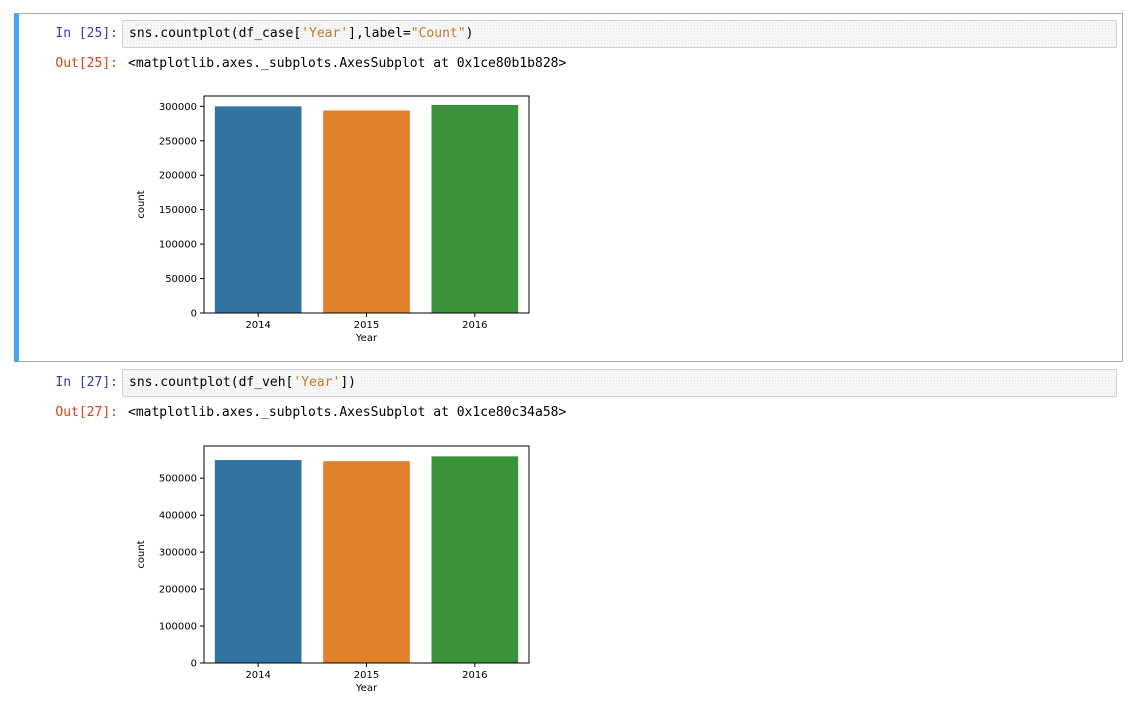 The width and height of the screenshot is (1135, 713). I want to click on y-tick-label: 150000, so click(178, 210).